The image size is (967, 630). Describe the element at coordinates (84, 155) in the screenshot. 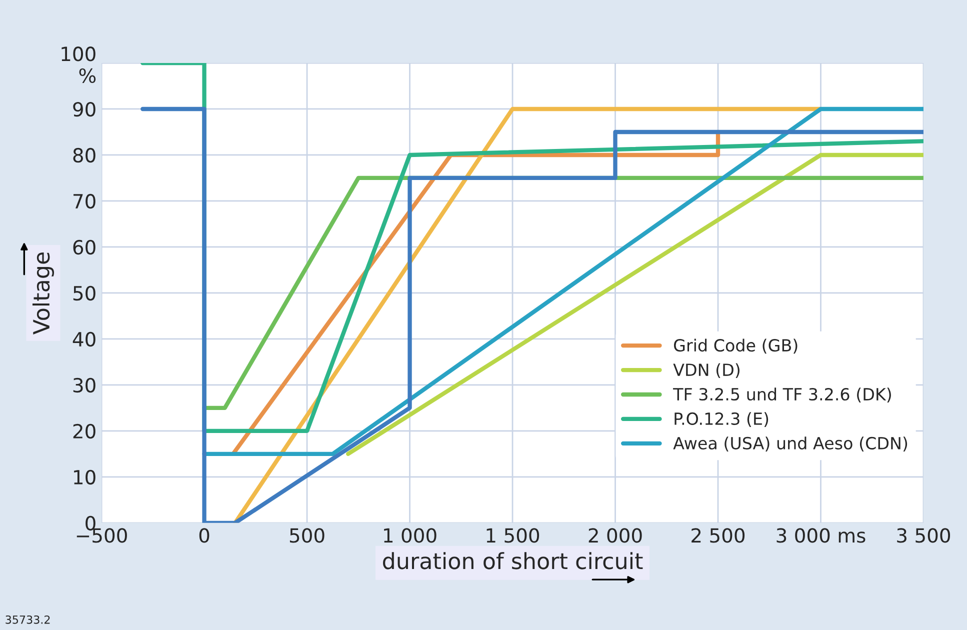

I see `y-tick-label: 80` at that location.